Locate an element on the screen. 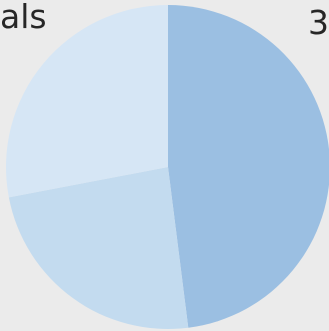 The image size is (329, 331). title-fragment-left: als is located at coordinates (23, 18).